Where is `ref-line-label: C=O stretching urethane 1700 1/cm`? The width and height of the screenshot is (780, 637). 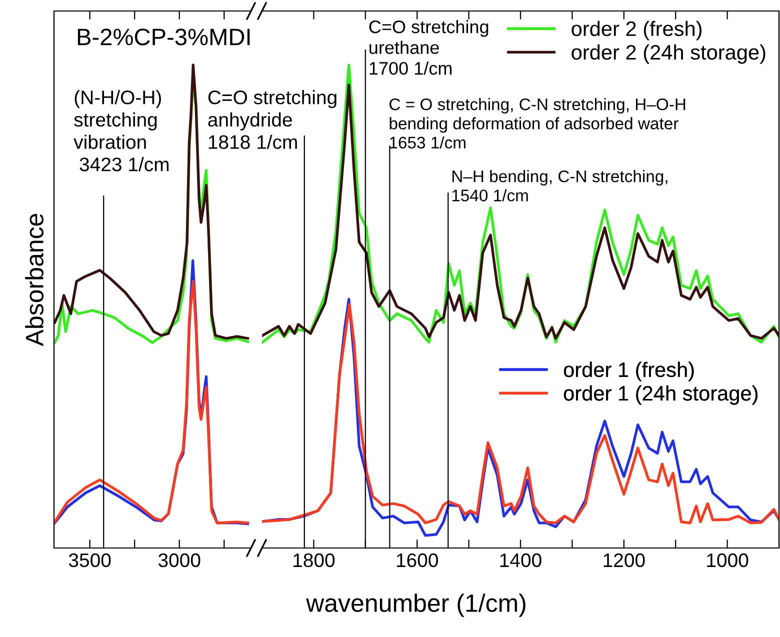 ref-line-label: C=O stretching urethane 1700 1/cm is located at coordinates (428, 47).